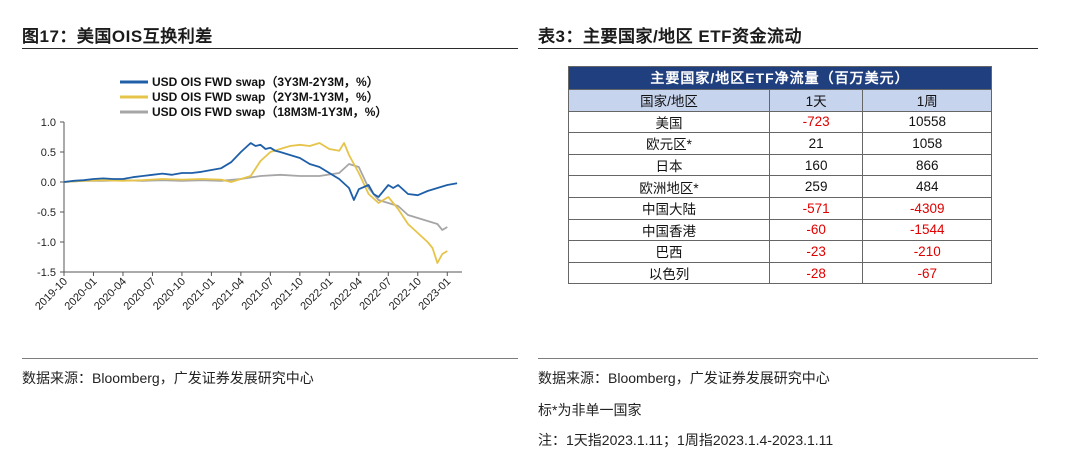  What do you see at coordinates (269, 111) in the screenshot?
I see `legend-label: USD OIS FWD swap（18M3M-1Y3M，%）` at bounding box center [269, 111].